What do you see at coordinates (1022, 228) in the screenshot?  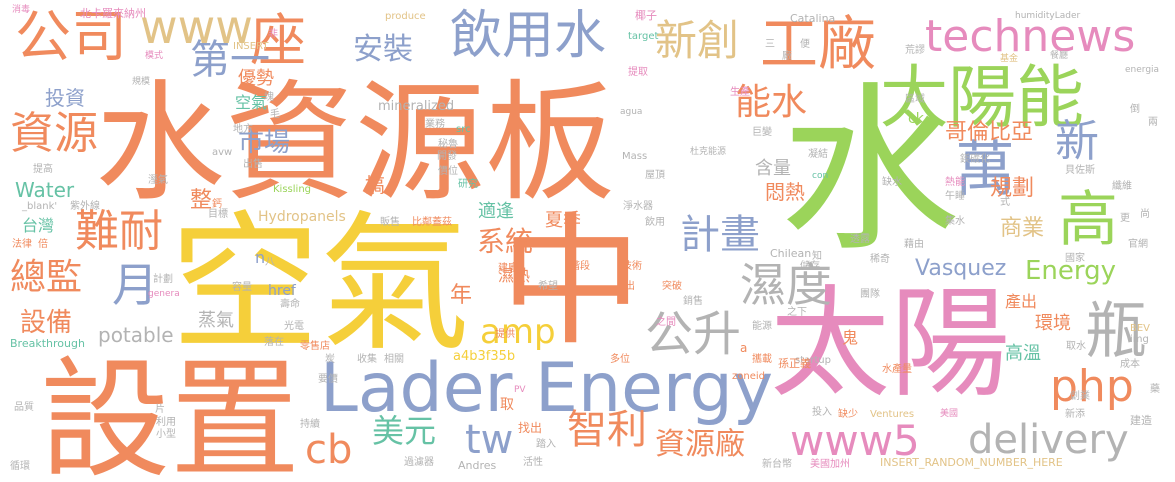 I see `word: 商業` at bounding box center [1022, 228].